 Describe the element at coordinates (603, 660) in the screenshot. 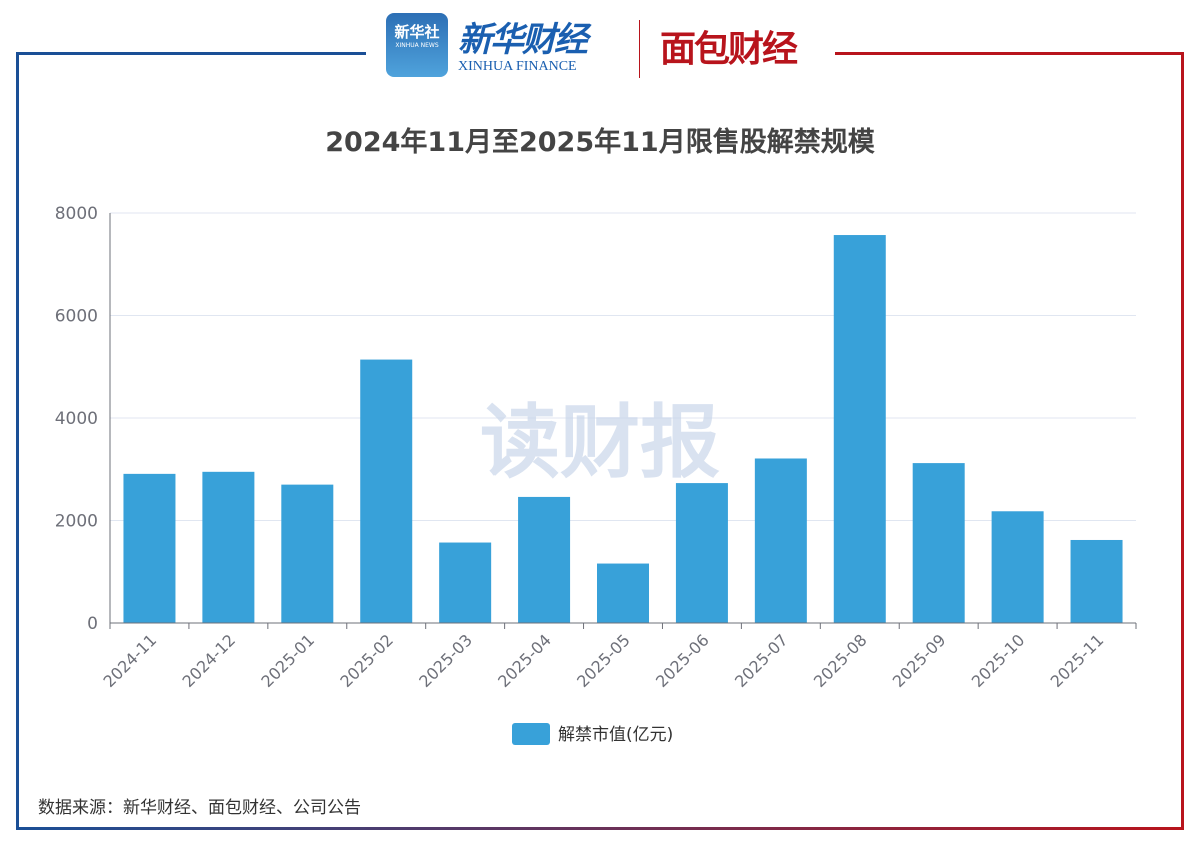

I see `x-tick-label: 2025-05` at that location.